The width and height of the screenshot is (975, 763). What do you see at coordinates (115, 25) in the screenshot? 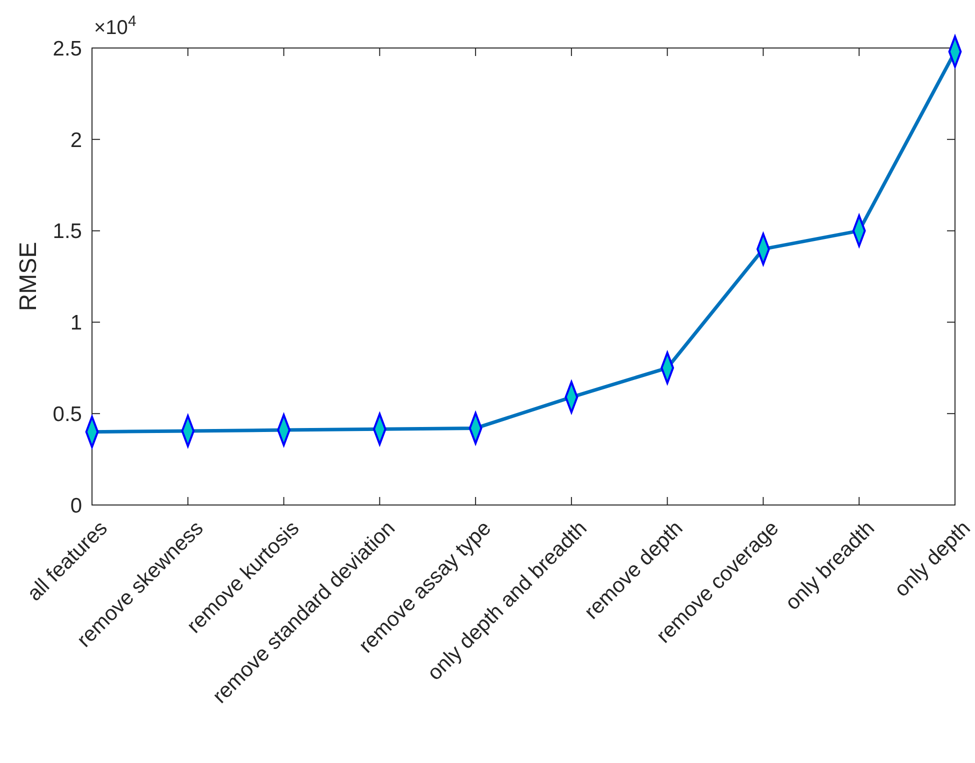
I see `text: ×10$^{4}$` at bounding box center [115, 25].